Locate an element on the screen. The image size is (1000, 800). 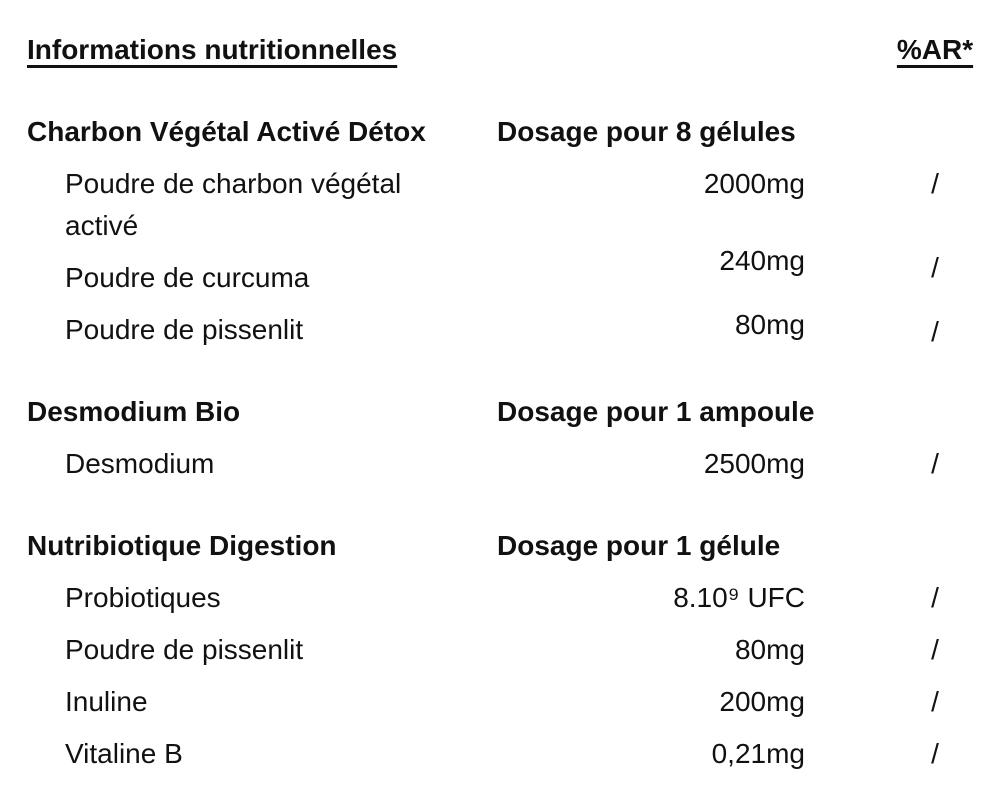
ingredient-value: 8.10⁹ UFC is located at coordinates (739, 597).